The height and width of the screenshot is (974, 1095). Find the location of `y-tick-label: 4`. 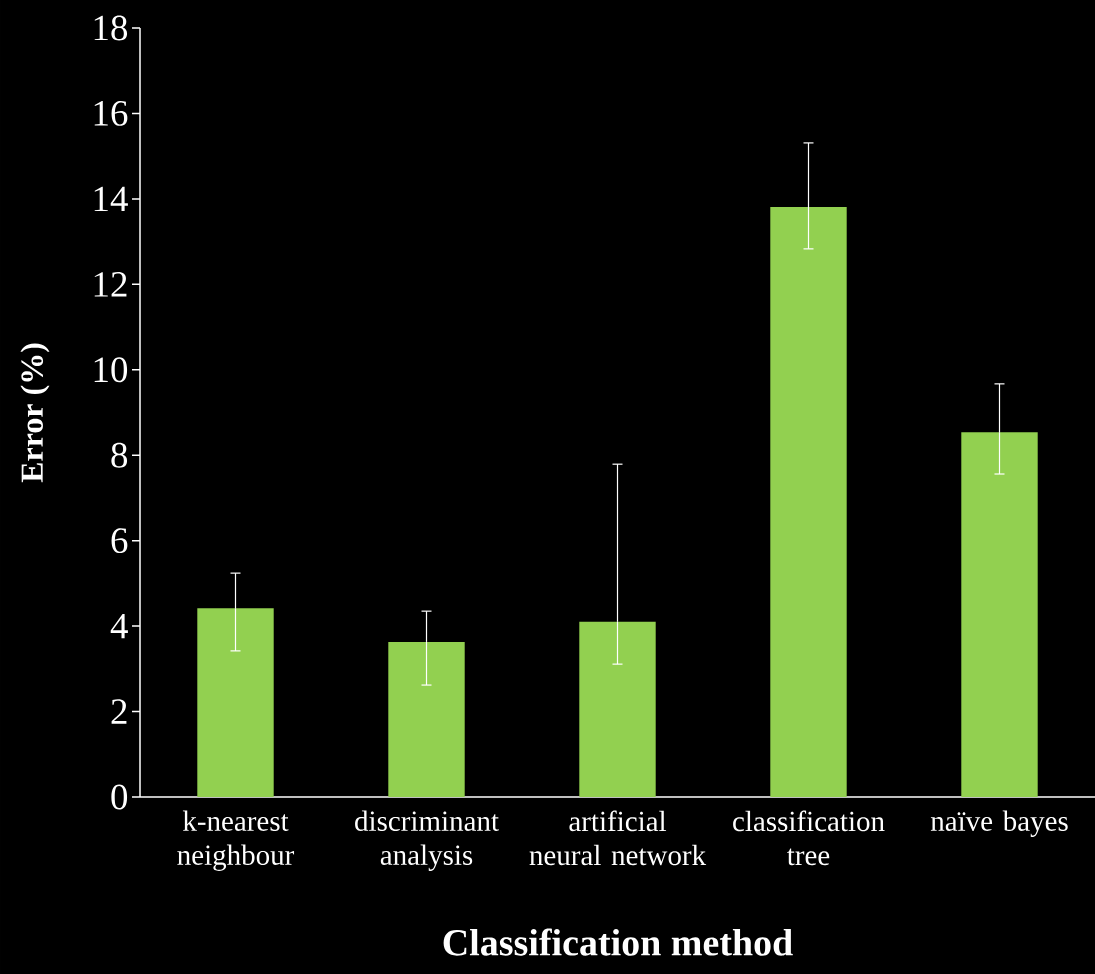

y-tick-label: 4 is located at coordinates (119, 626).